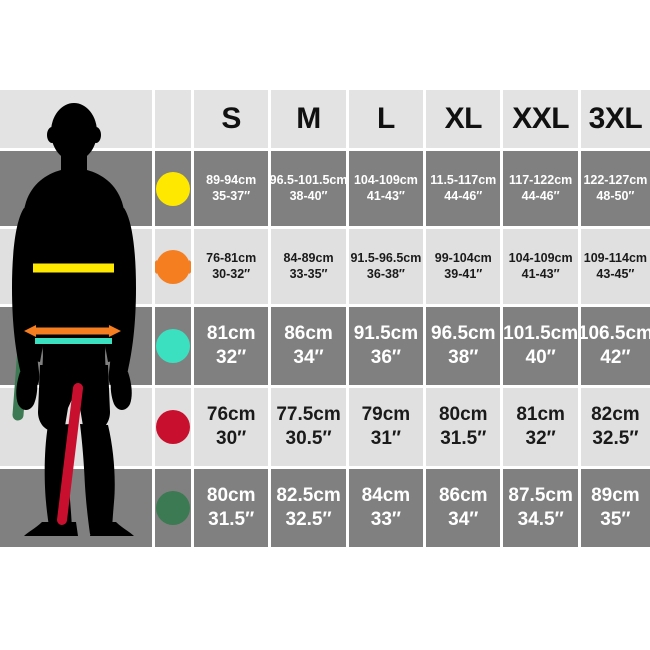 The height and width of the screenshot is (650, 650). Describe the element at coordinates (231, 438) in the screenshot. I see `value-inch: 30″` at that location.